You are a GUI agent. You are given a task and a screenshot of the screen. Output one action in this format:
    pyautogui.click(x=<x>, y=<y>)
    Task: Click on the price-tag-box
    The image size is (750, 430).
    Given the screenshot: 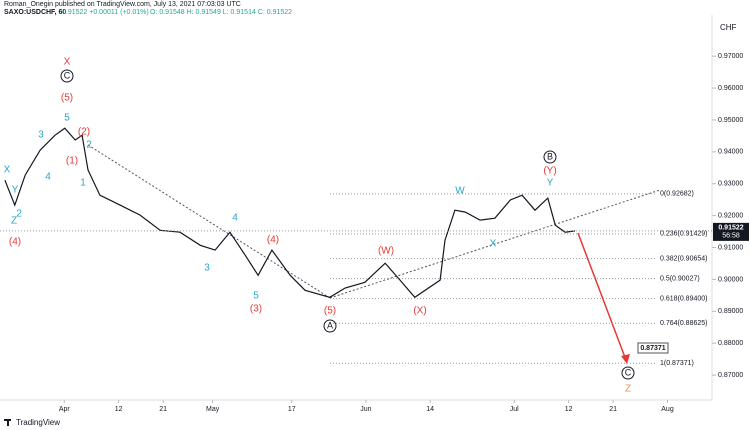 What is the action you would take?
    pyautogui.click(x=731, y=231)
    